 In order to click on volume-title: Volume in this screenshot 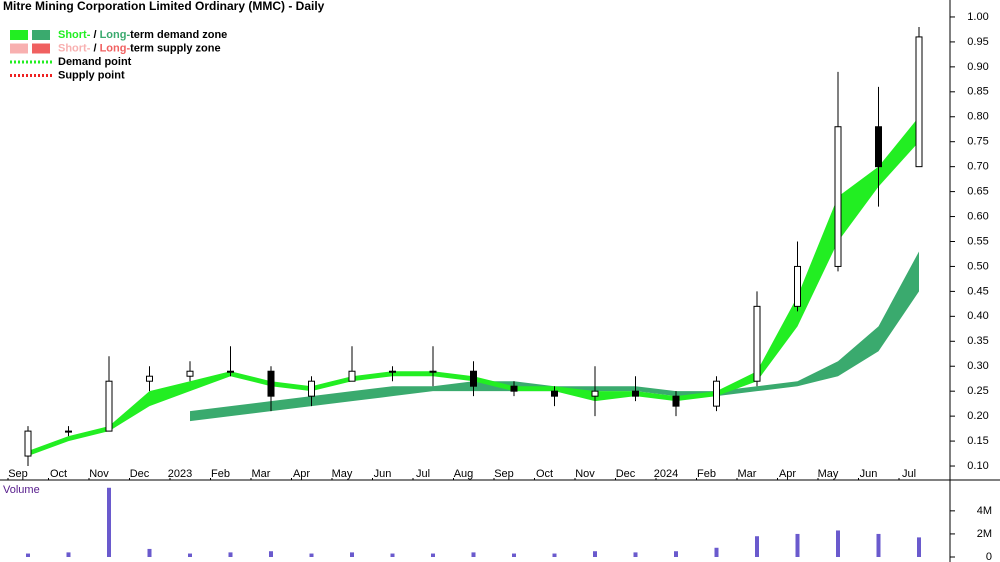, I will do `click(21, 490)`.